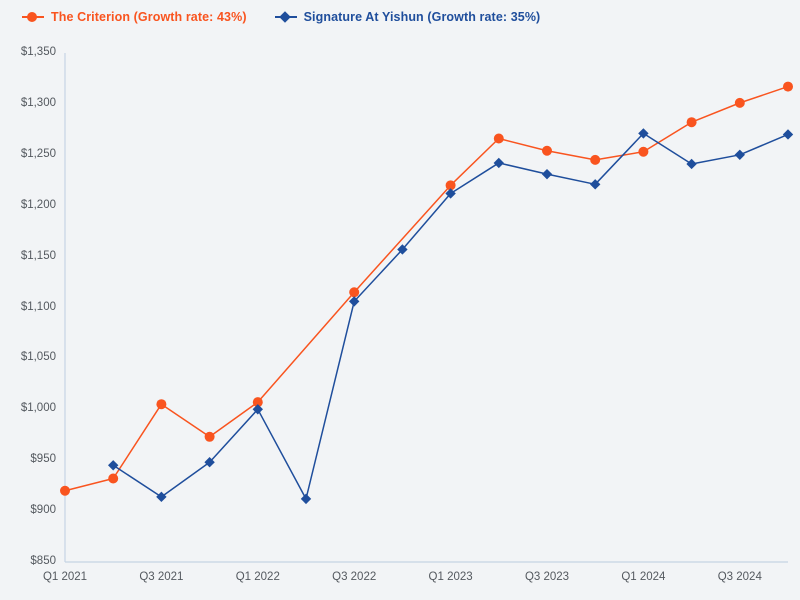 The height and width of the screenshot is (600, 800). Describe the element at coordinates (38, 357) in the screenshot. I see `y-tick-label: $1,050` at that location.